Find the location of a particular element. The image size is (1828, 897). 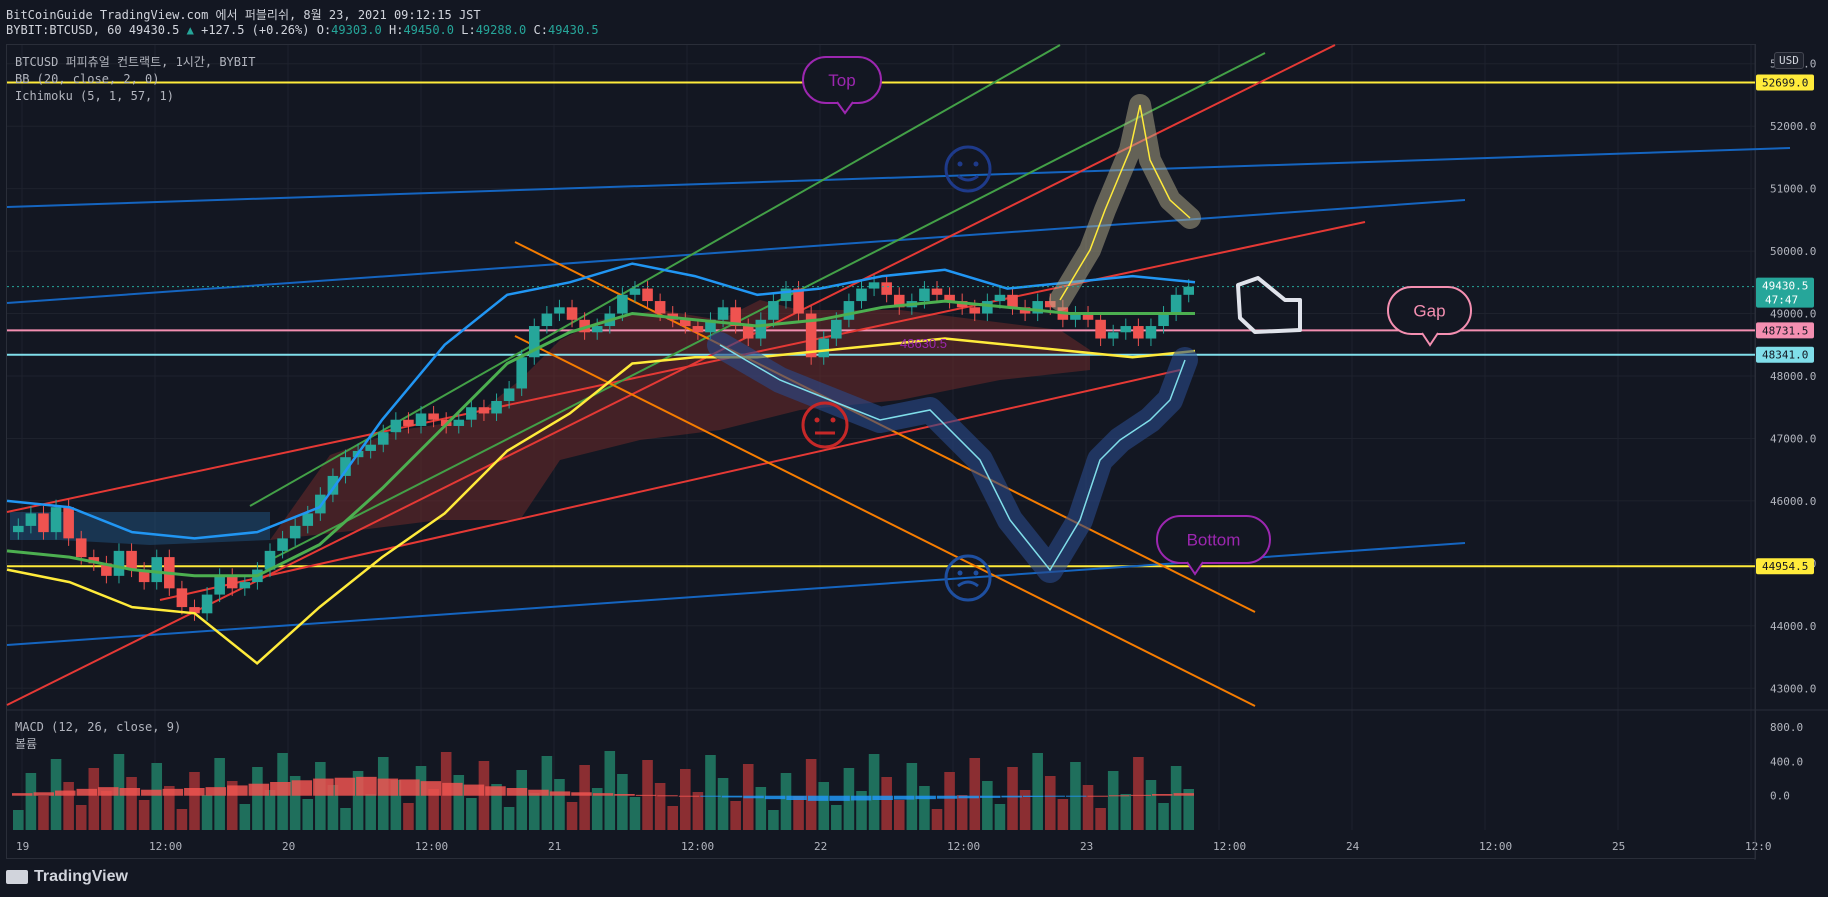

time-tick-label: 21 is located at coordinates (554, 846).